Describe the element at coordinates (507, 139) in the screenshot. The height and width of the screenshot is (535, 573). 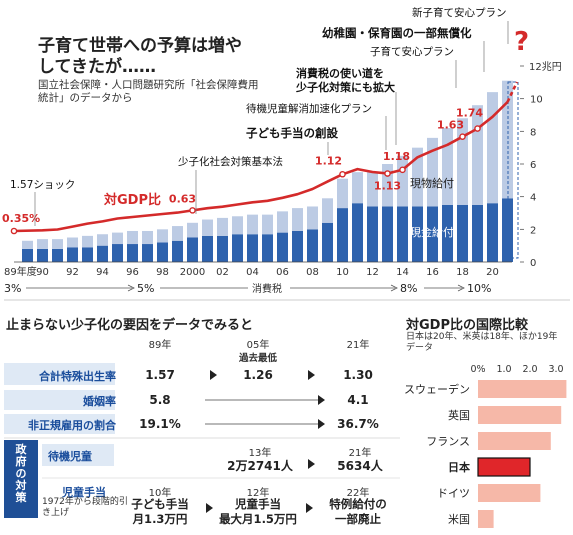
I see `bar-inkind-2021` at that location.